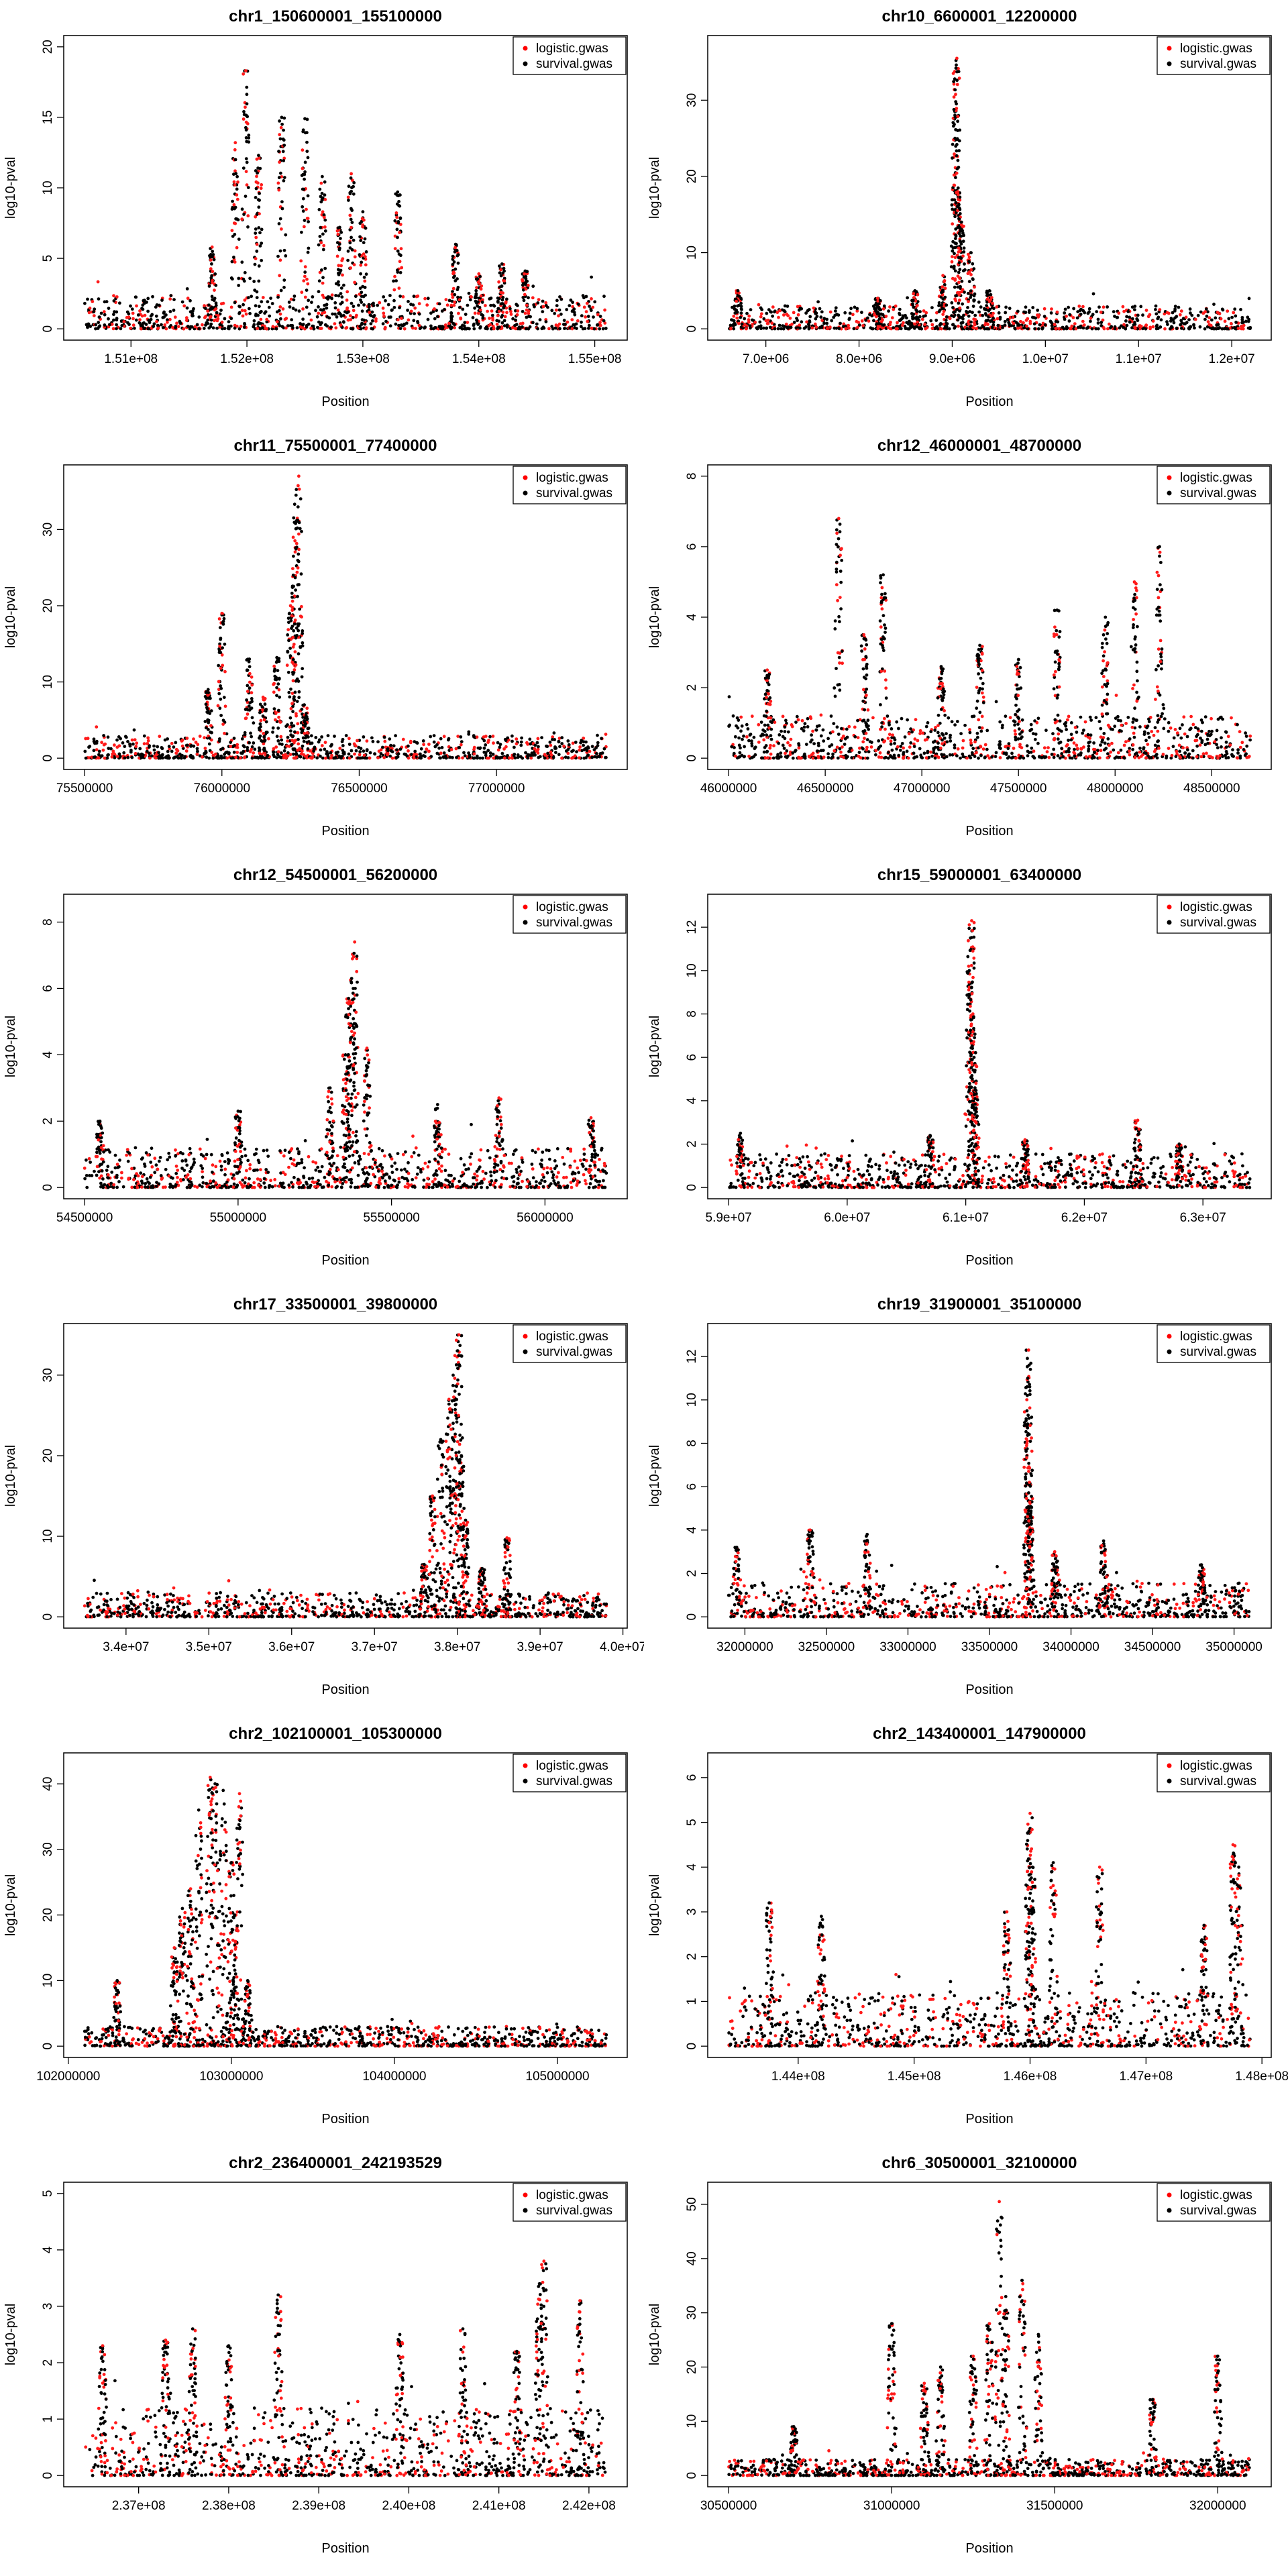 This screenshot has width=1288, height=2576. What do you see at coordinates (359, 789) in the screenshot?
I see `x-tick-label: 76500000` at bounding box center [359, 789].